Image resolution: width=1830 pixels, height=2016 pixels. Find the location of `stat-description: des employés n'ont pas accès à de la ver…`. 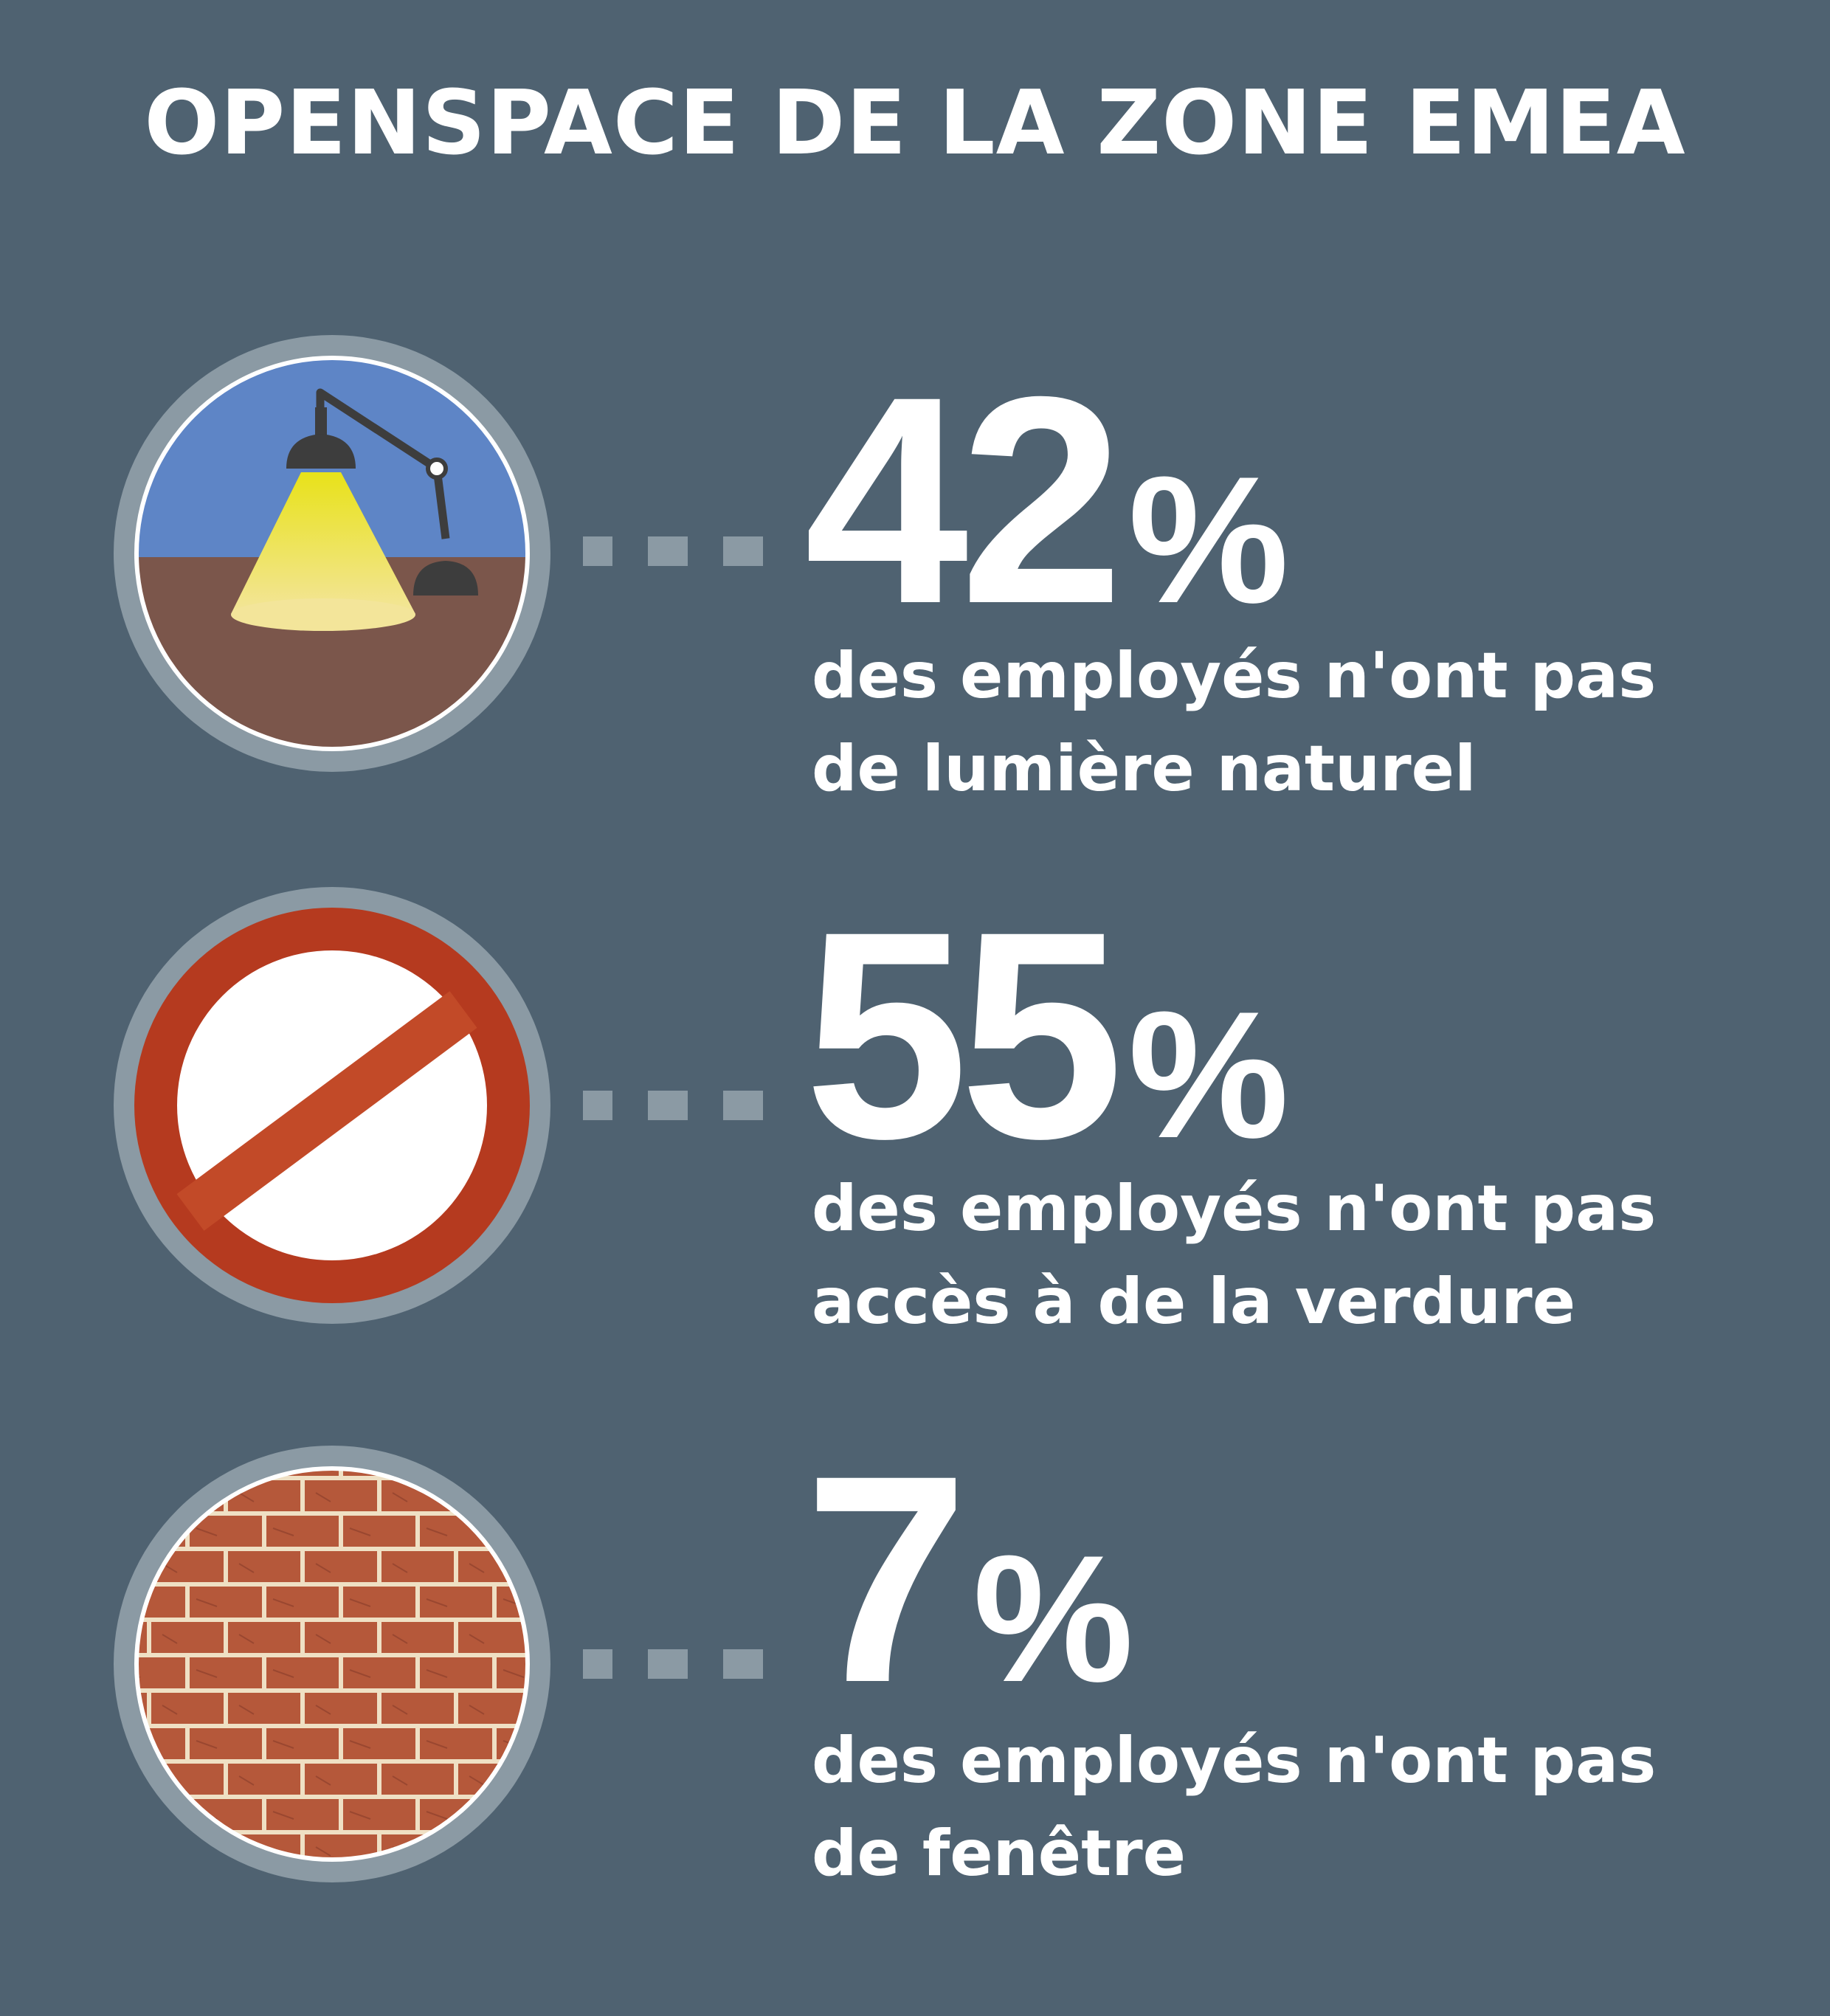

stat-description: des employés n'ont pas accès à de la ver… is located at coordinates (1313, 1255).